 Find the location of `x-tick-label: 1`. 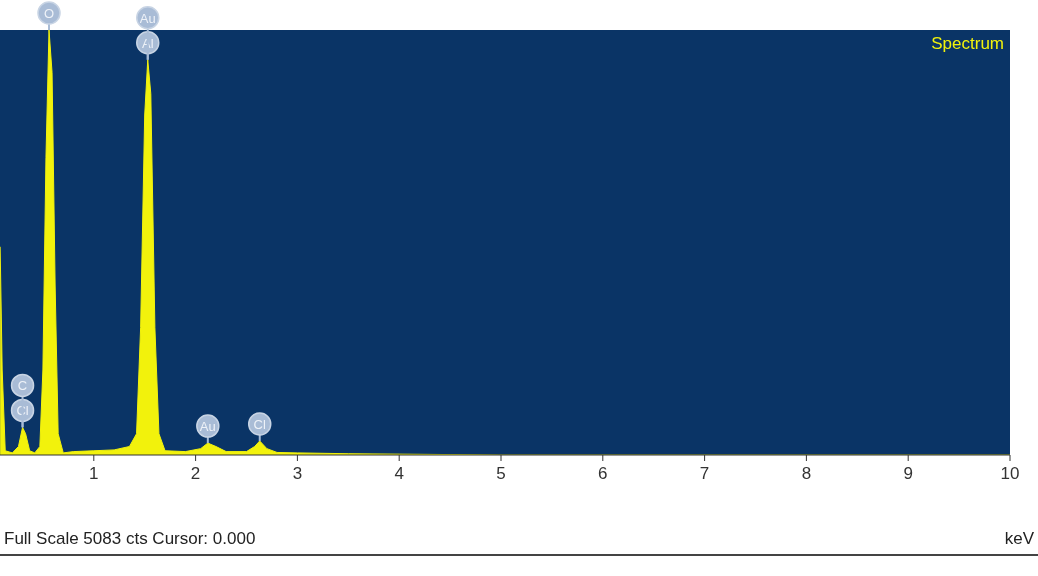

x-tick-label: 1 is located at coordinates (94, 474).